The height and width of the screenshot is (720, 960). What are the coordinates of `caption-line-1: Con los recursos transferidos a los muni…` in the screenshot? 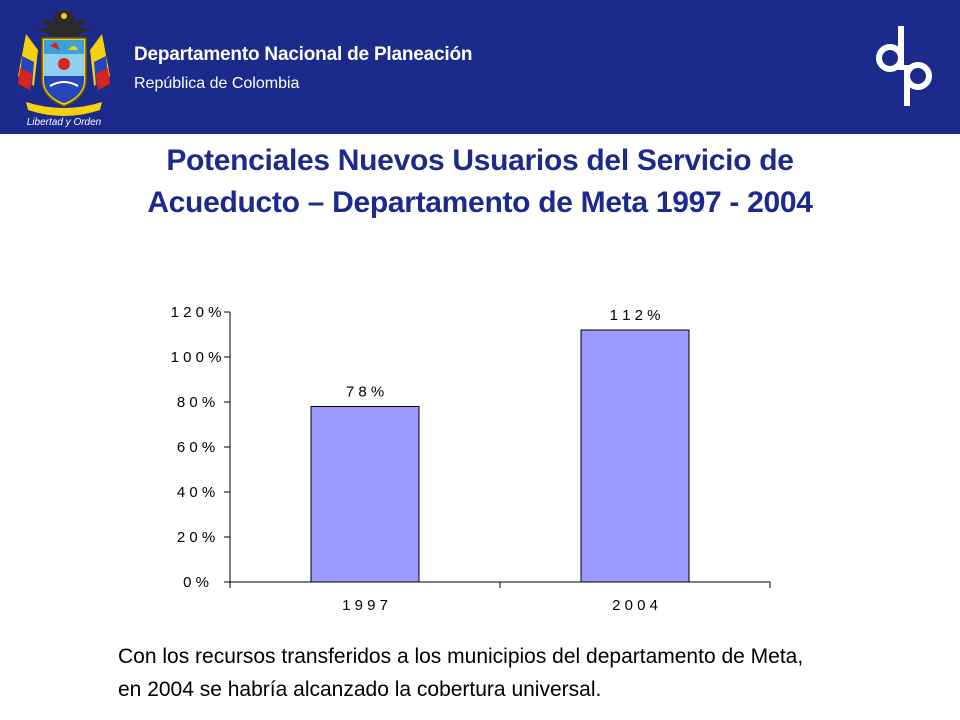 It's located at (461, 656).